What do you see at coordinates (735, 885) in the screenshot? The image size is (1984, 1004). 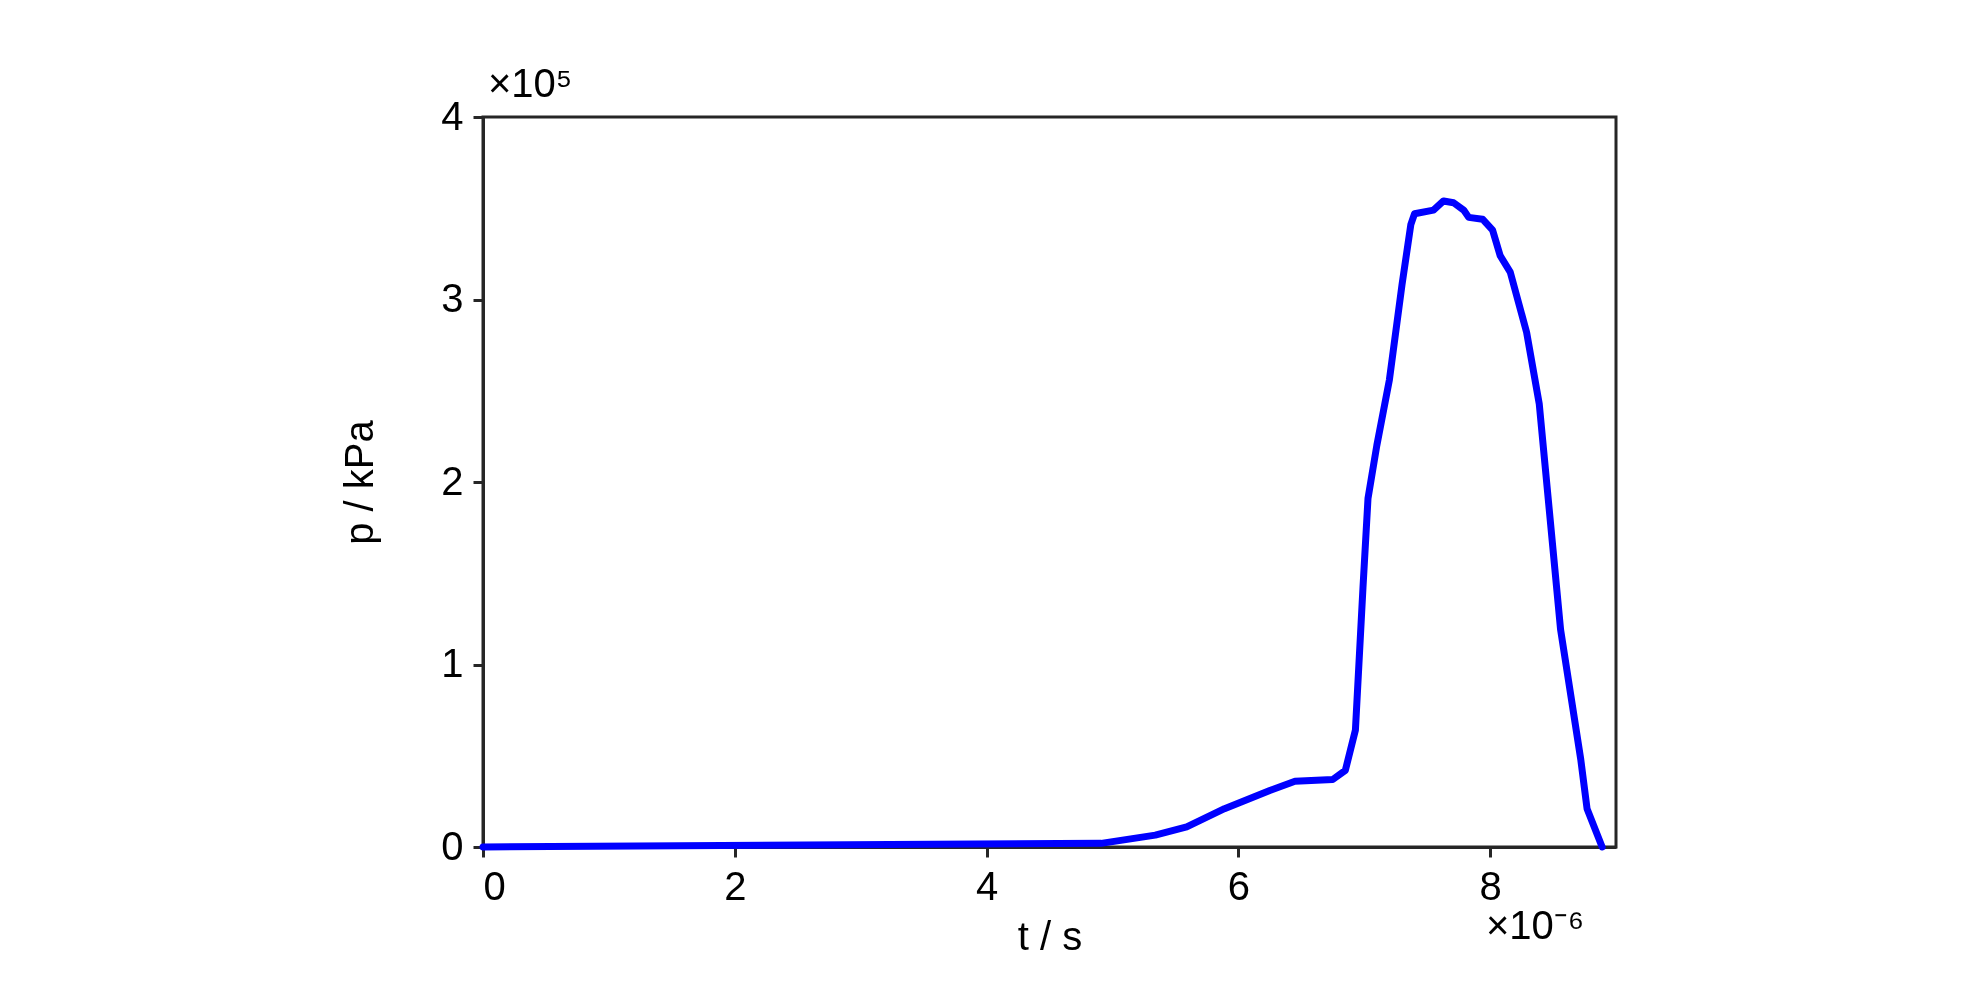 I see `x-tick-label: 2` at bounding box center [735, 885].